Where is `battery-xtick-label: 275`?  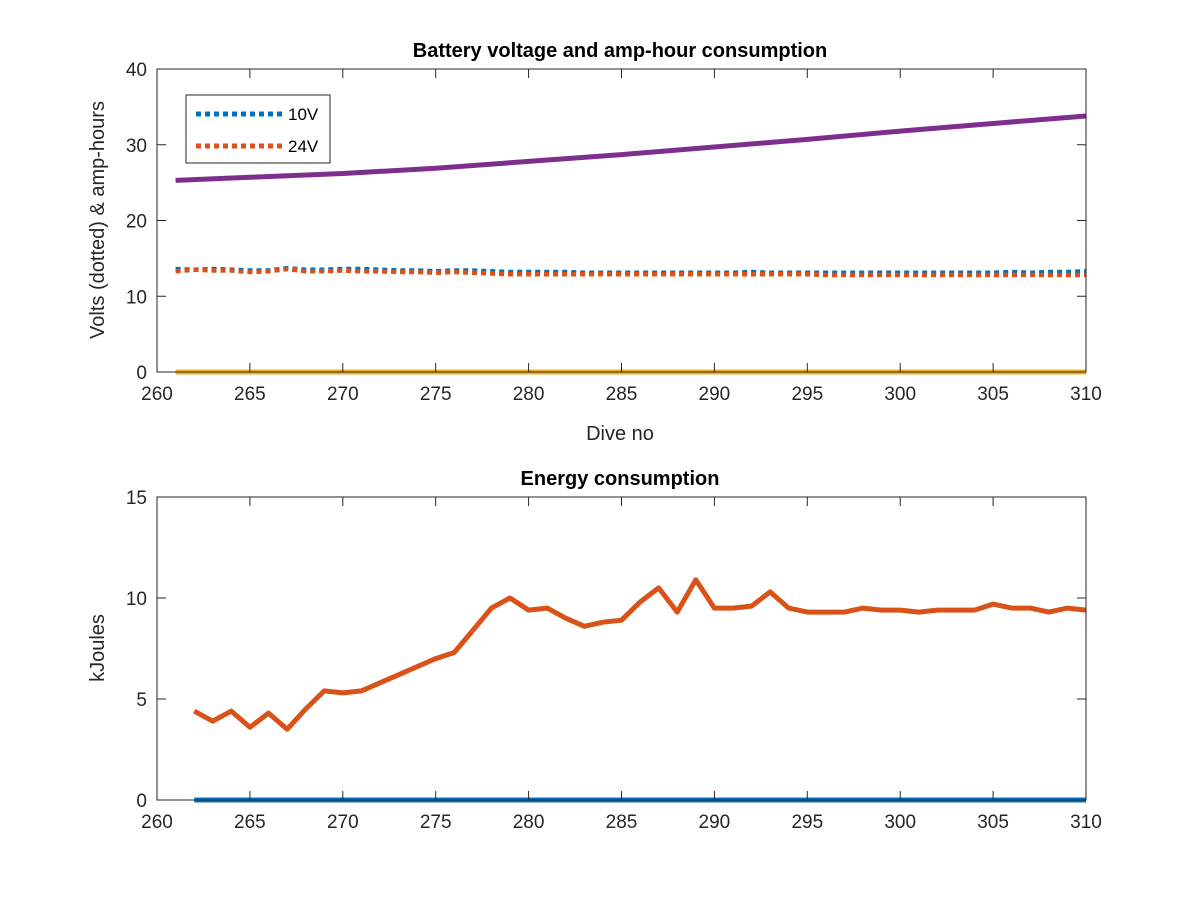 battery-xtick-label: 275 is located at coordinates (436, 394).